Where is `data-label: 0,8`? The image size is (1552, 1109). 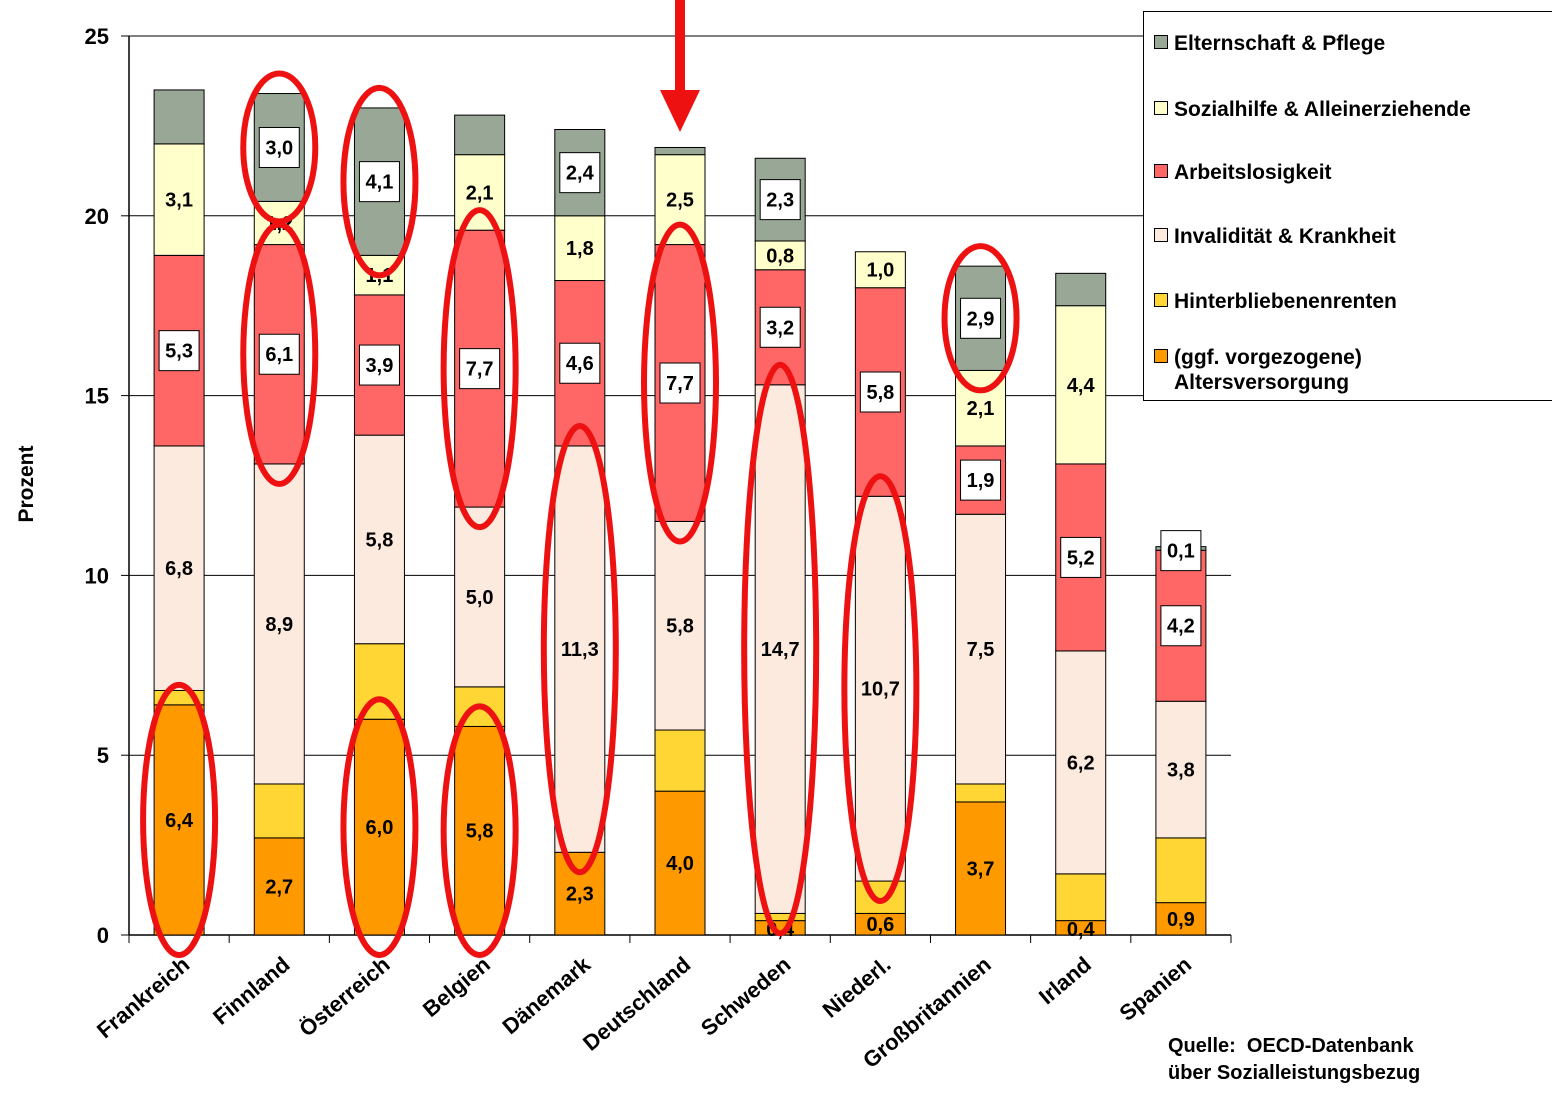 data-label: 0,8 is located at coordinates (780, 256).